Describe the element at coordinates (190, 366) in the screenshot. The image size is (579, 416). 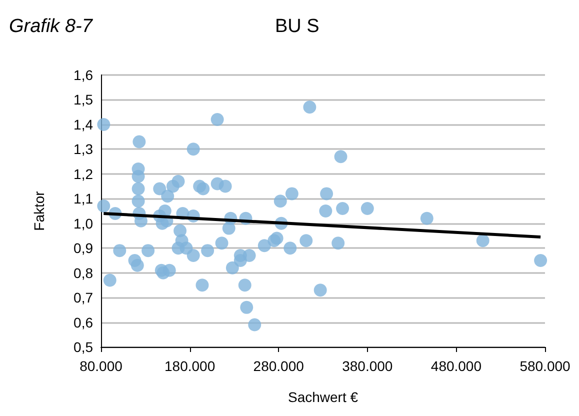
I see `x-tick-label: 180.000` at that location.